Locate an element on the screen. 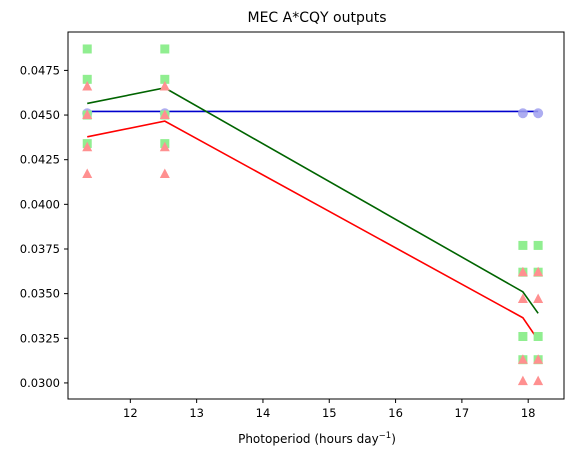 The width and height of the screenshot is (574, 465). y-tick-label-1: 0.0325 is located at coordinates (40, 338).